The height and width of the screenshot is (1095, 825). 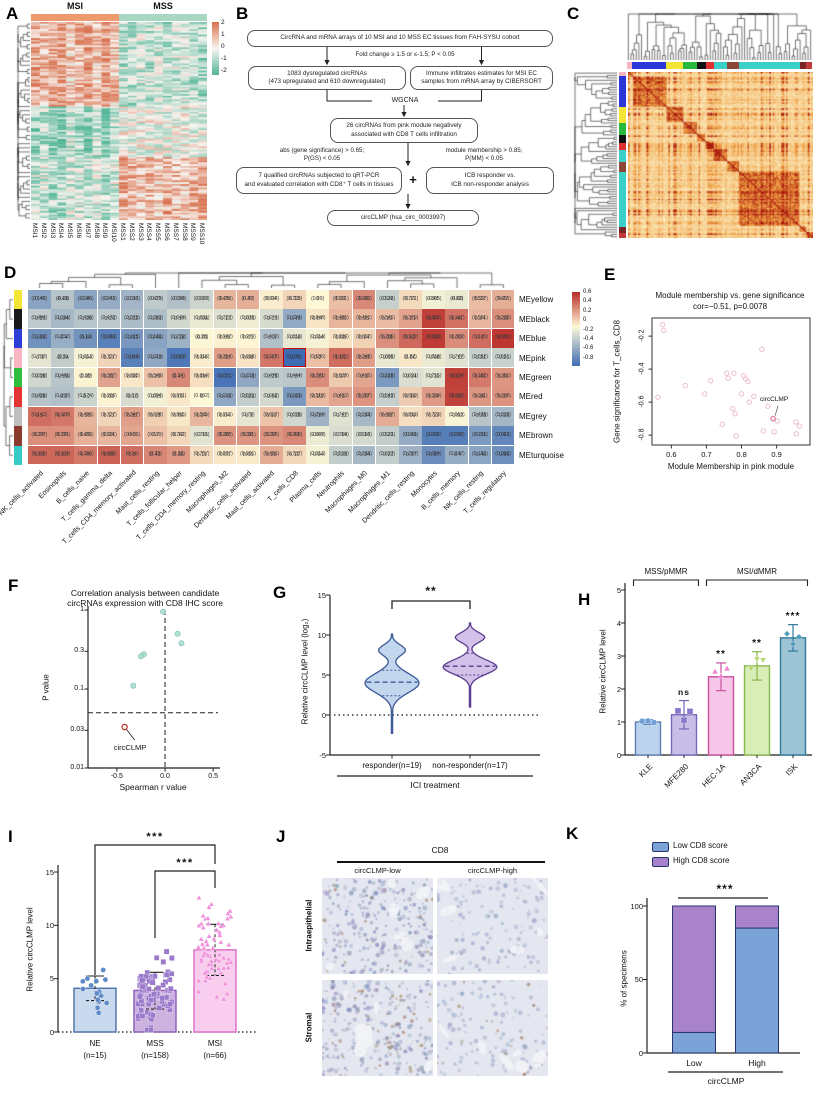 I want to click on d-correlation-pvalue: (0.311), so click(x=480, y=395).